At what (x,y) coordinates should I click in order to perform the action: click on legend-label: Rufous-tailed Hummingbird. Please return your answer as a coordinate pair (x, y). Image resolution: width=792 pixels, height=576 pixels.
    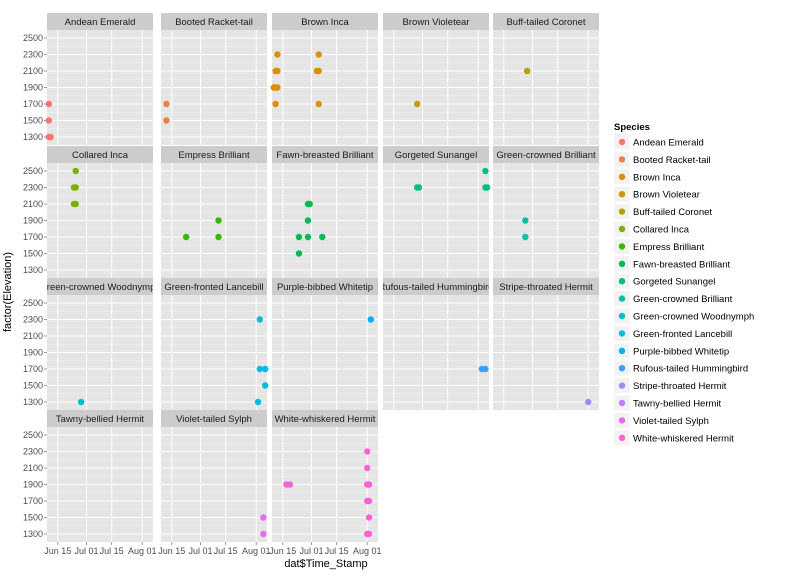
    Looking at the image, I should click on (690, 369).